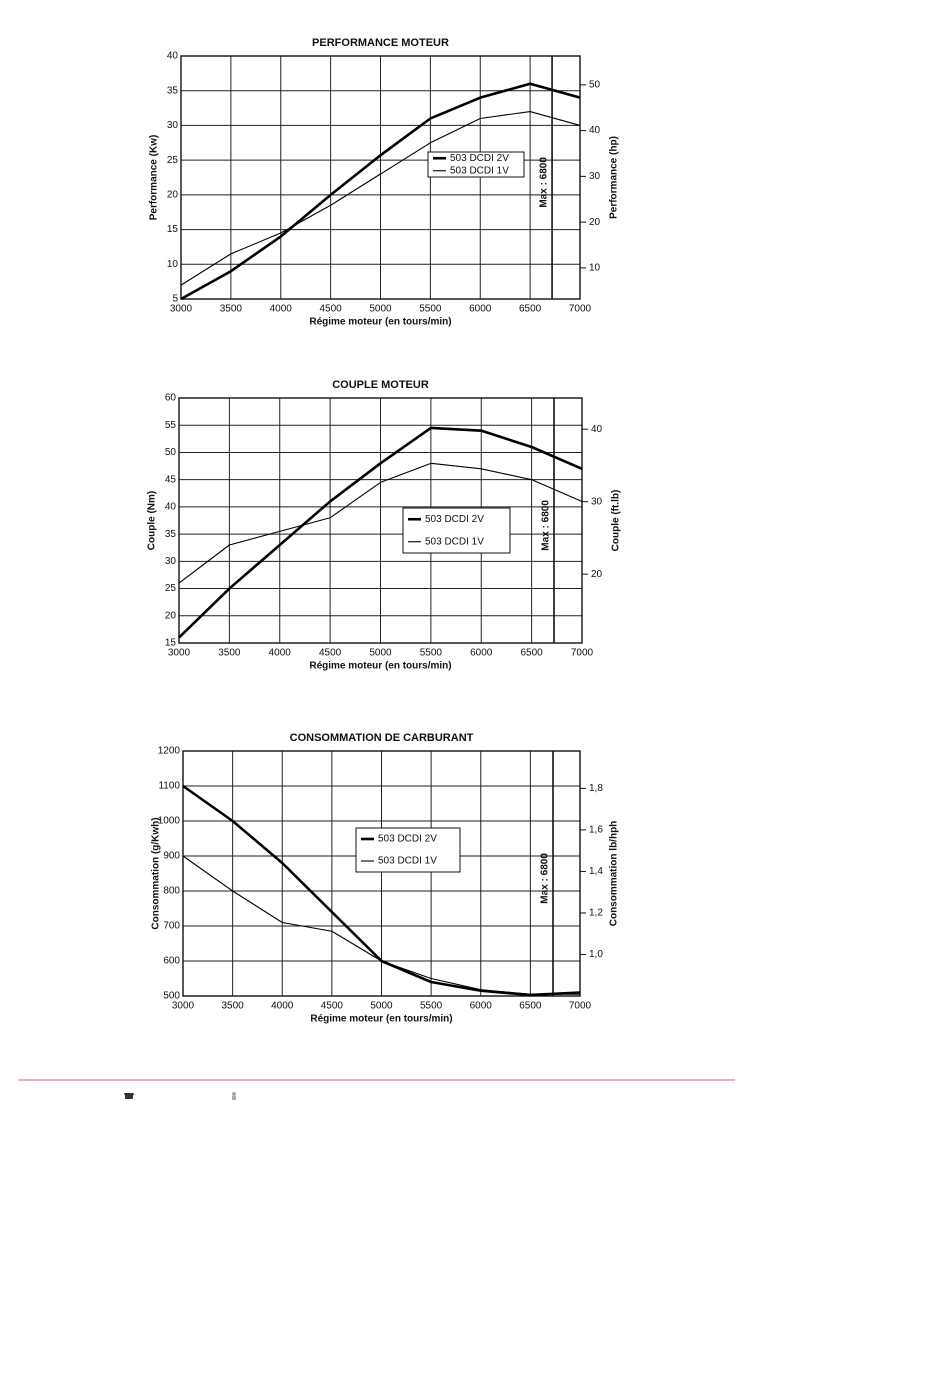 Image resolution: width=950 pixels, height=1379 pixels. What do you see at coordinates (596, 954) in the screenshot?
I see `y2-tick-label: 1,0` at bounding box center [596, 954].